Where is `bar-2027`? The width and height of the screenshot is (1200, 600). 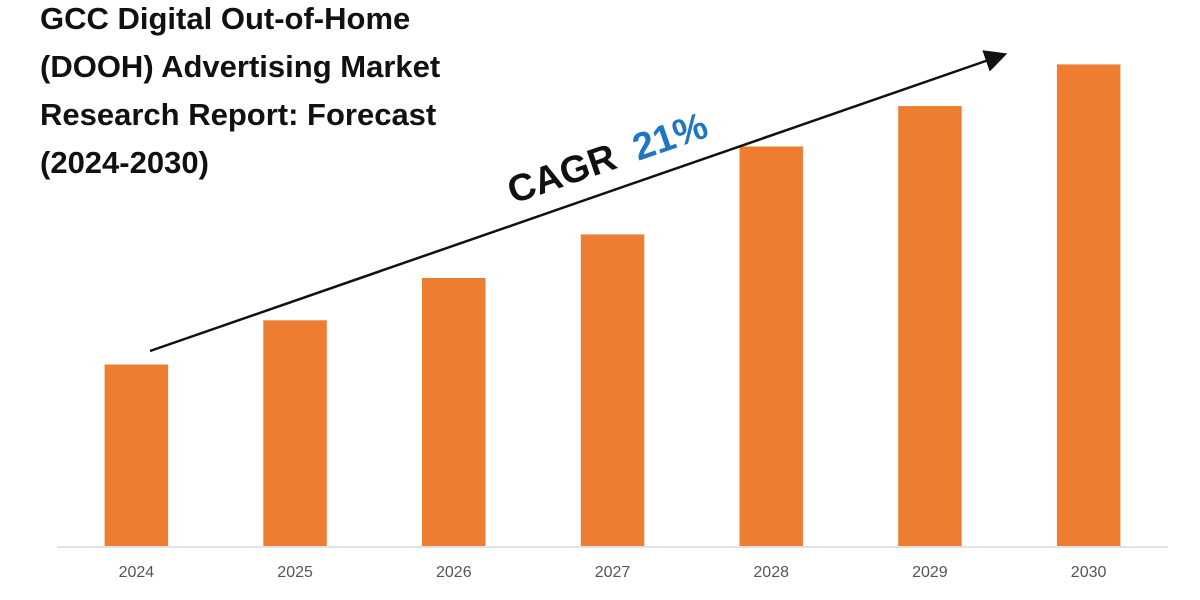 bar-2027 is located at coordinates (612, 390).